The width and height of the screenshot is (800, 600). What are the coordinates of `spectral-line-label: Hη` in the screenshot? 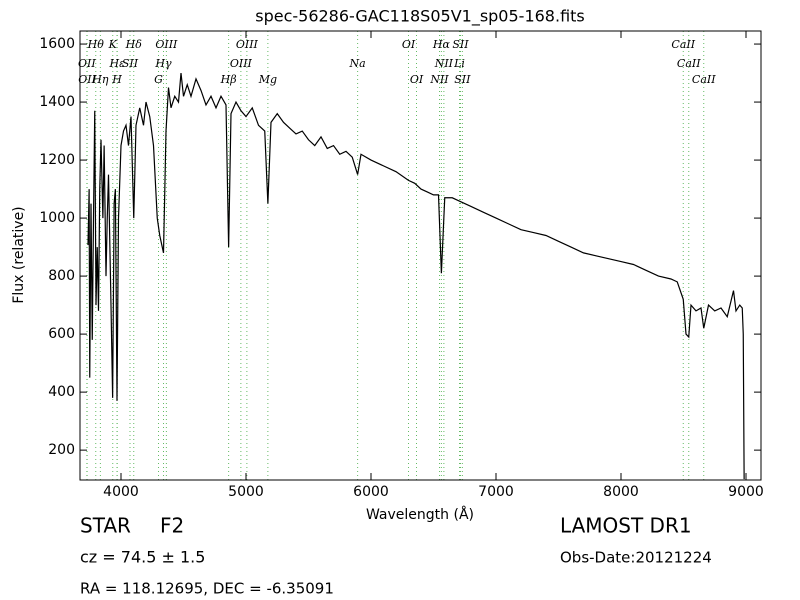 It's located at (100, 79).